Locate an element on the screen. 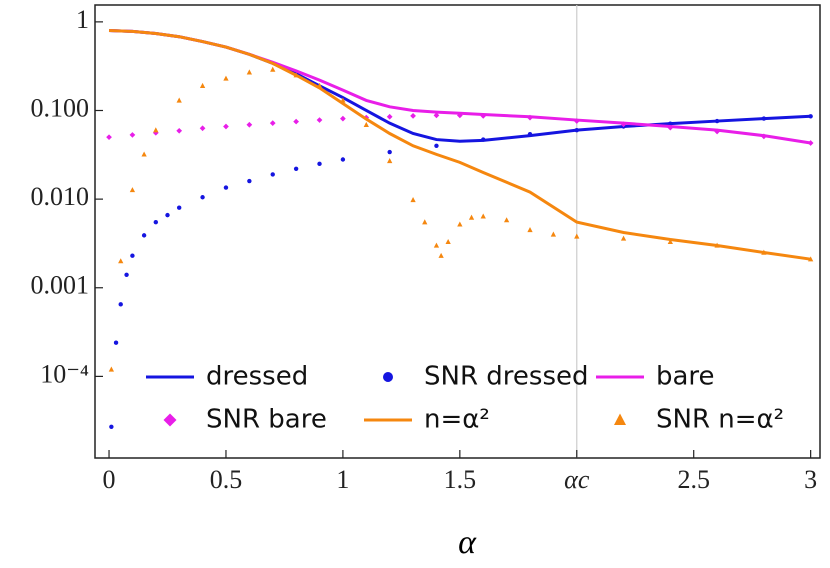 The height and width of the screenshot is (568, 830). legend-label: SNR bare is located at coordinates (266, 420).